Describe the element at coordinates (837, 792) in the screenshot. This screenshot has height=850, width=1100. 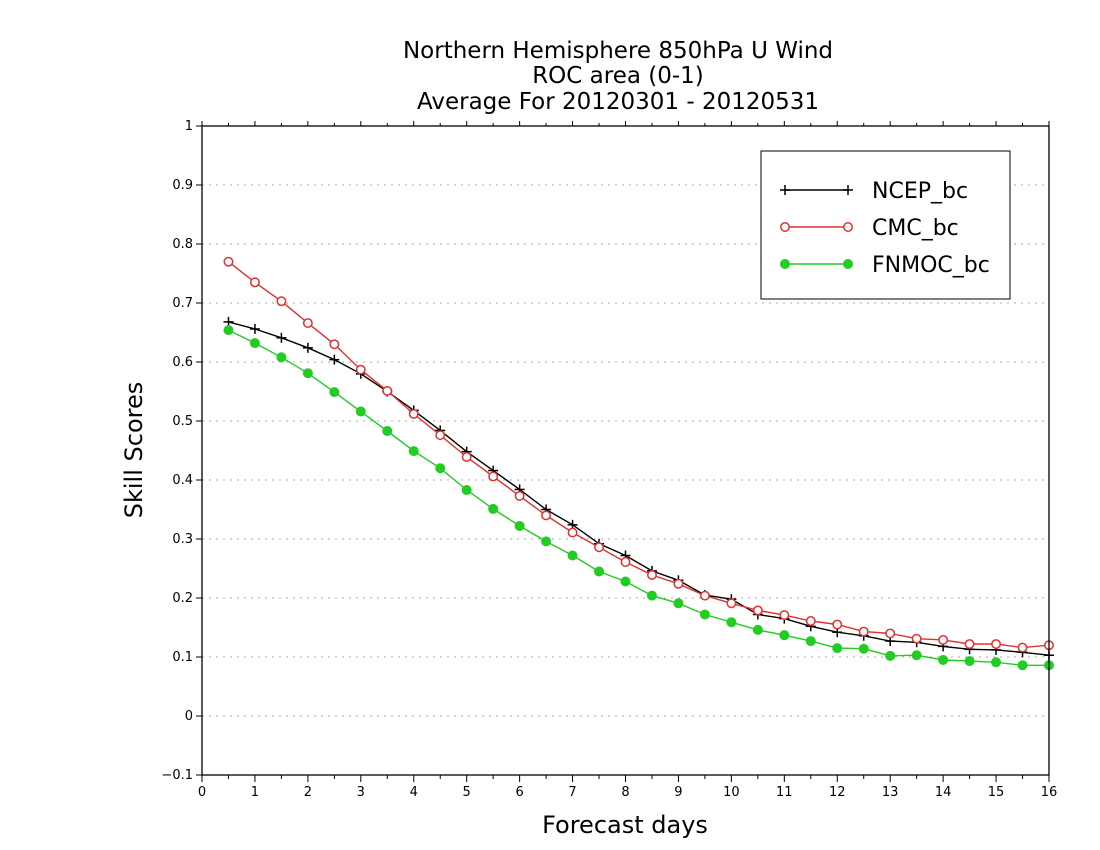
I see `x-tick-label: 12` at that location.